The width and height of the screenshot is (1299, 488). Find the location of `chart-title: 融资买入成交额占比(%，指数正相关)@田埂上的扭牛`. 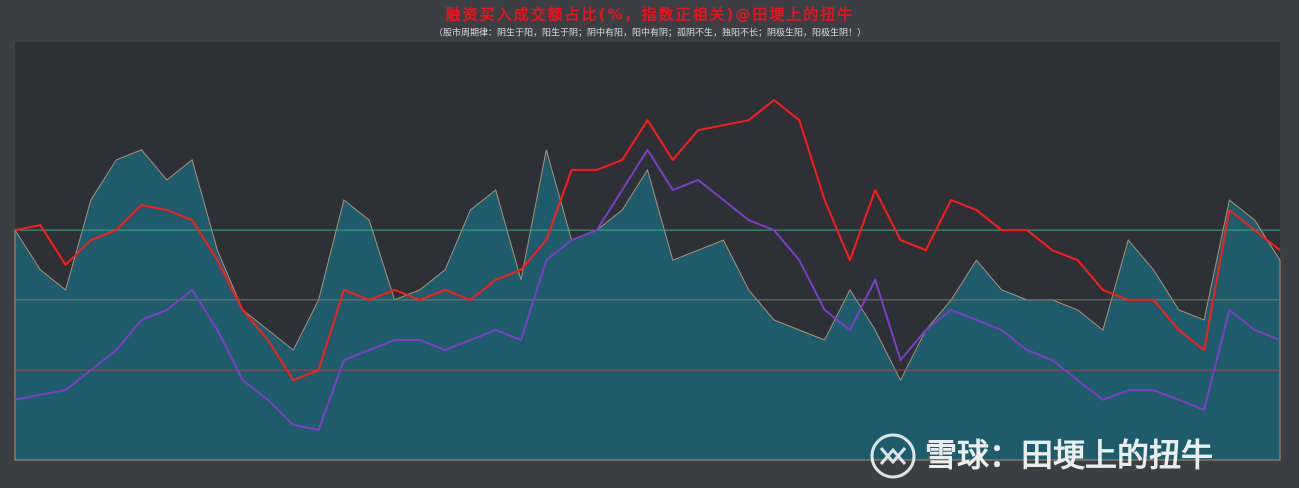

chart-title: 融资买入成交额占比(%，指数正相关)@田埂上的扭牛 is located at coordinates (650, 15).